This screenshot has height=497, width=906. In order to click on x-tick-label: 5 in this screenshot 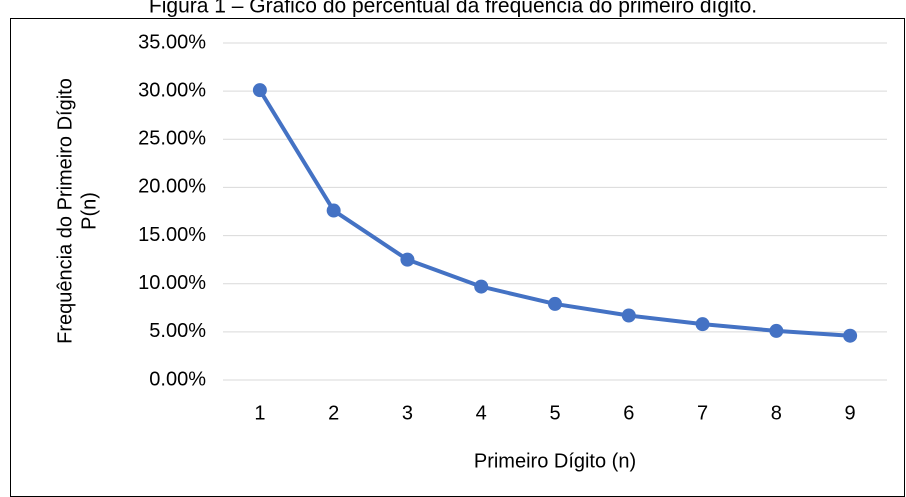, I will do `click(554, 413)`.